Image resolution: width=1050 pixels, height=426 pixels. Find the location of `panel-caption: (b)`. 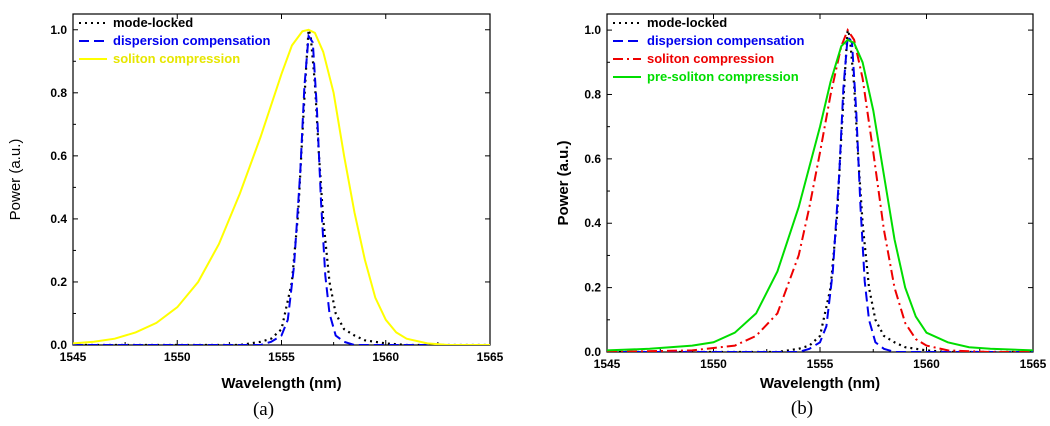

panel-caption: (b) is located at coordinates (802, 408).